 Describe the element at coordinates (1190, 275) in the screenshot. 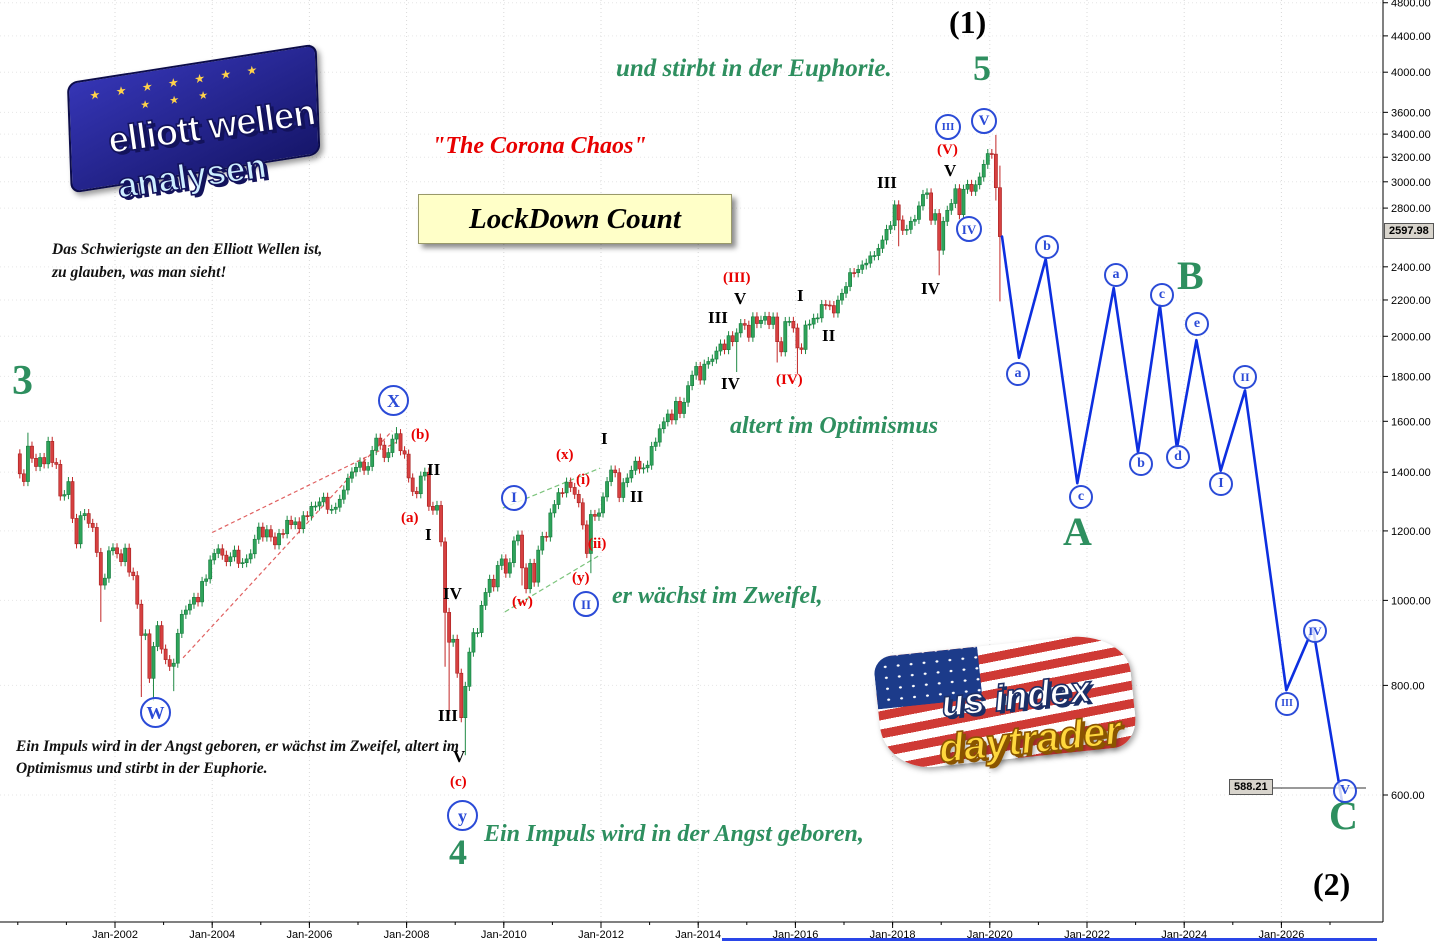

I see `wave-label-green: B` at that location.